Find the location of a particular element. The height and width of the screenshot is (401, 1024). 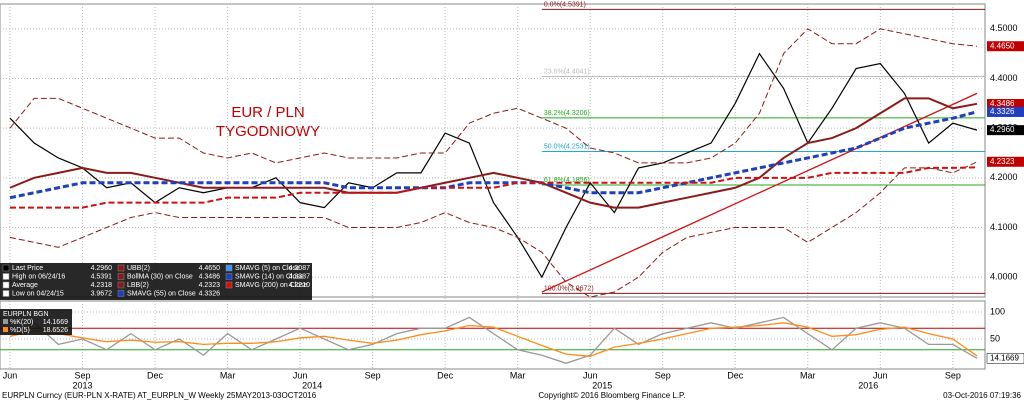

legend-title: EURPLN BGN is located at coordinates (26, 314).